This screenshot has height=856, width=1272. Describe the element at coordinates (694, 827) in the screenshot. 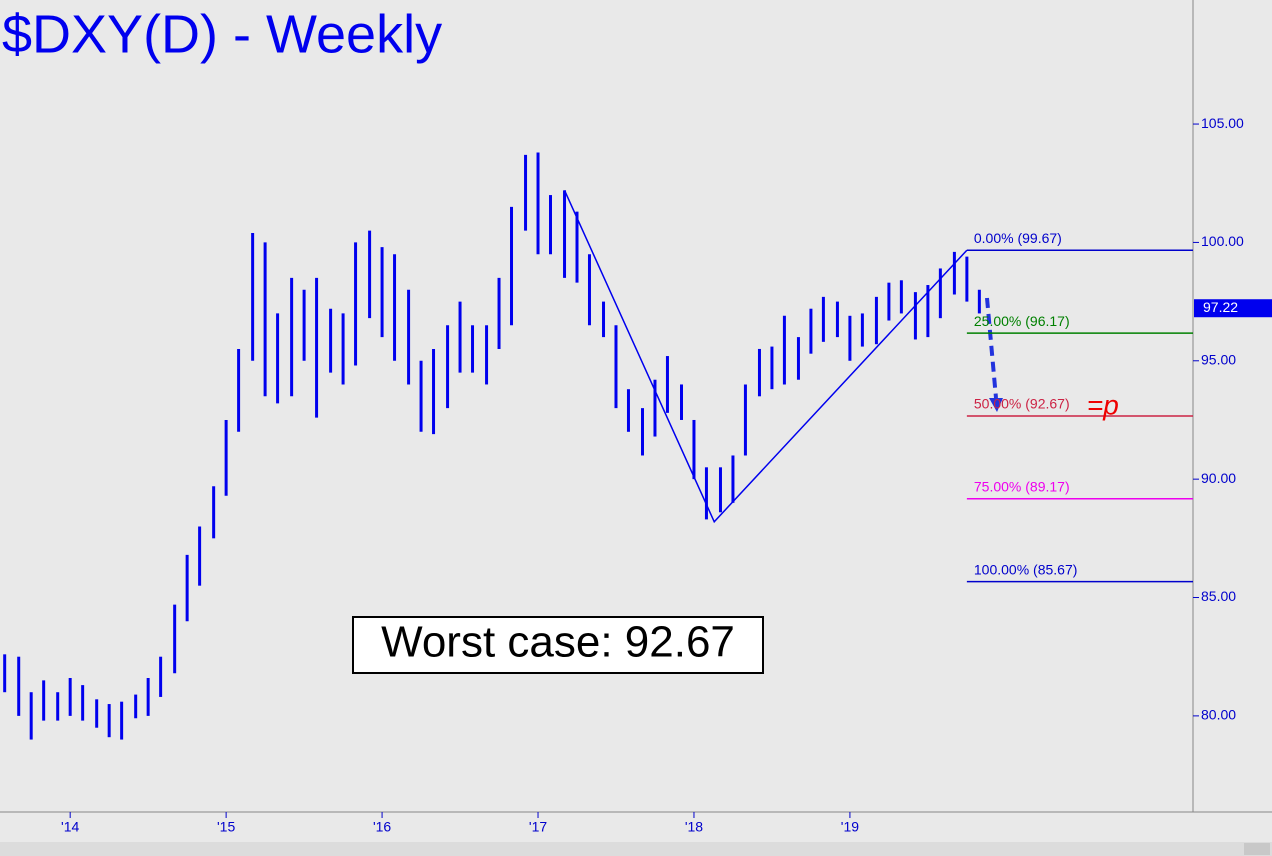

I see `x-tick-label: '18` at that location.